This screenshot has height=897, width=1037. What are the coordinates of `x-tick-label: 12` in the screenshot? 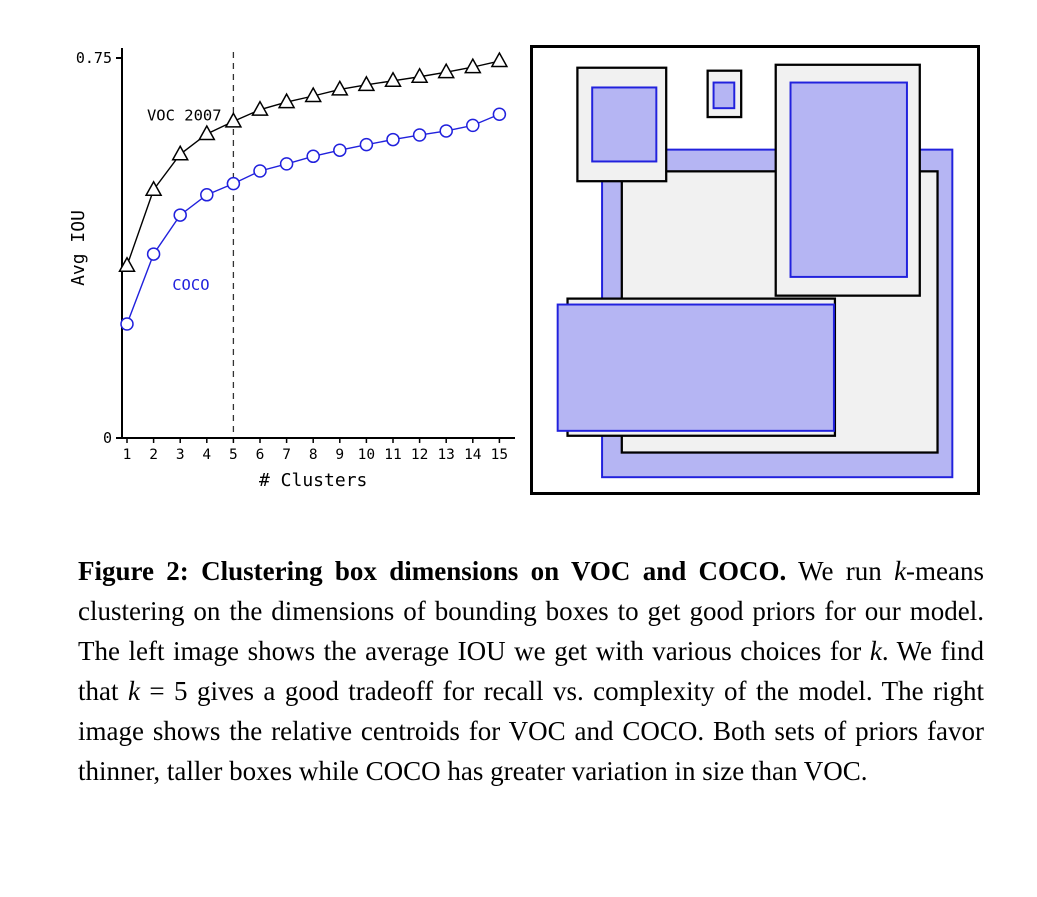 It's located at (419, 455).